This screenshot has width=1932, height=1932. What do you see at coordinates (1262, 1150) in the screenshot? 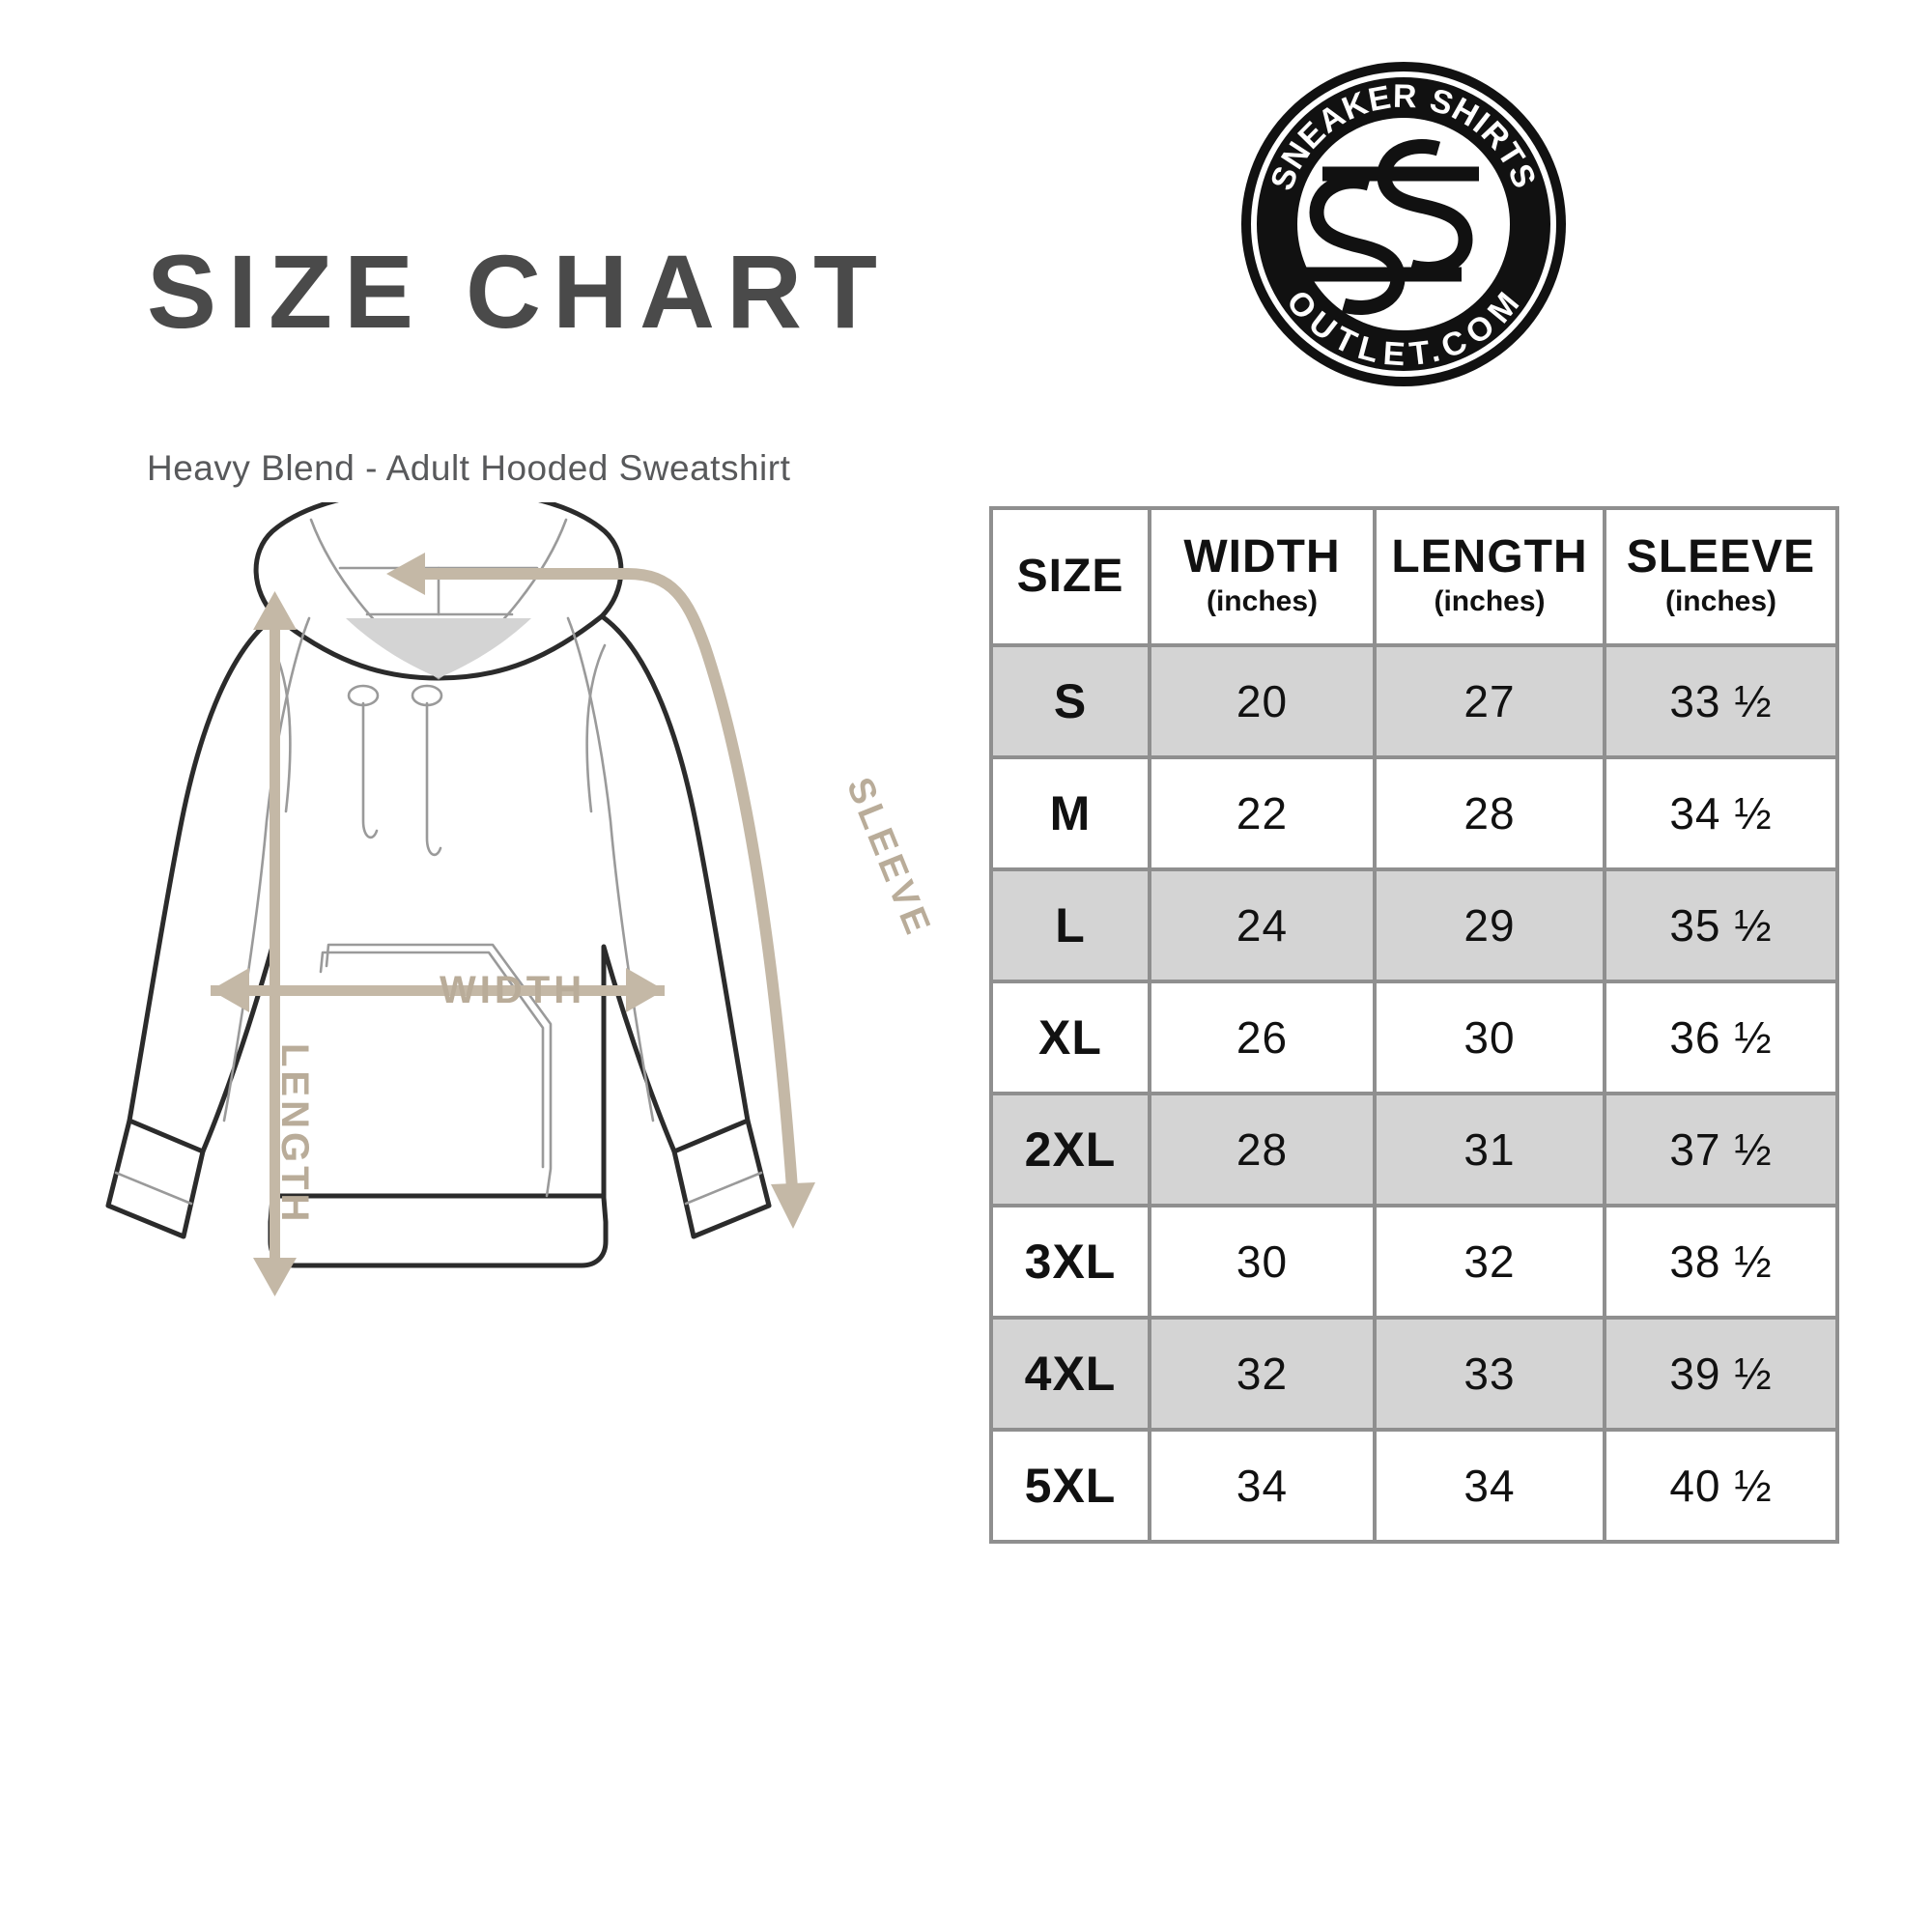
I see `cell-width: 28` at bounding box center [1262, 1150].